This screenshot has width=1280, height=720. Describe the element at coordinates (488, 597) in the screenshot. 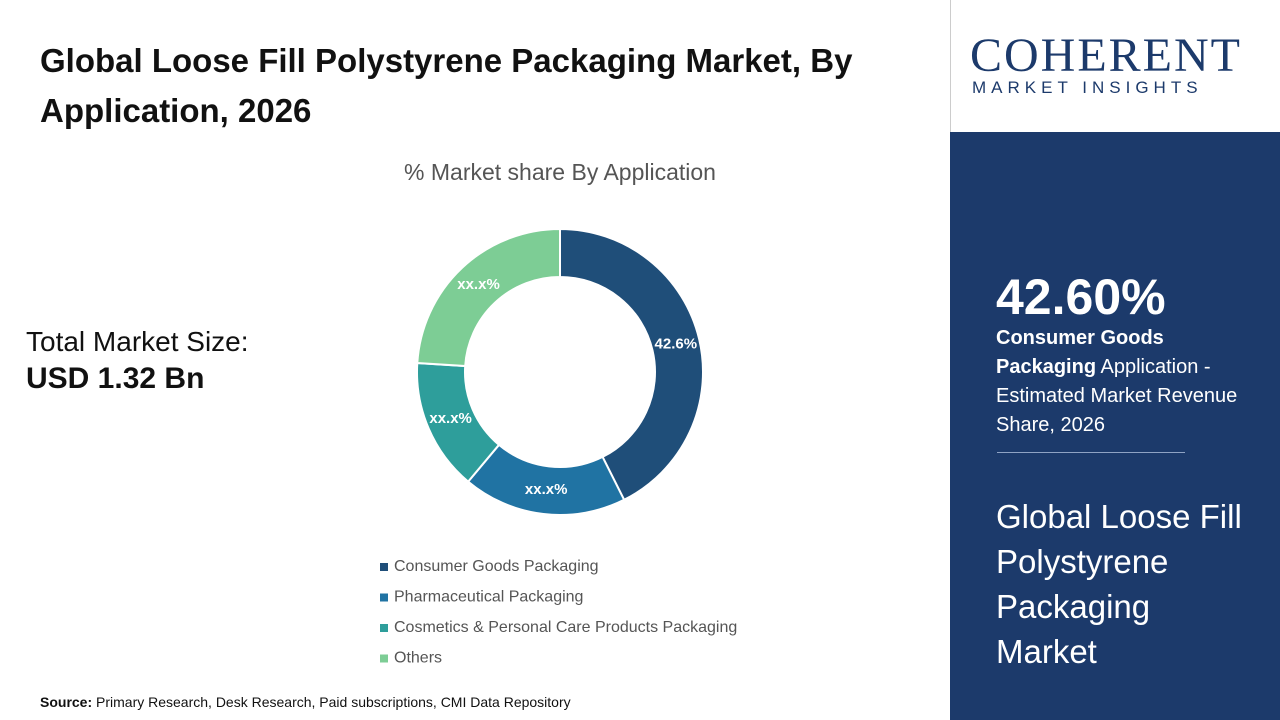

I see `legend-label: Pharmaceutical Packaging` at that location.